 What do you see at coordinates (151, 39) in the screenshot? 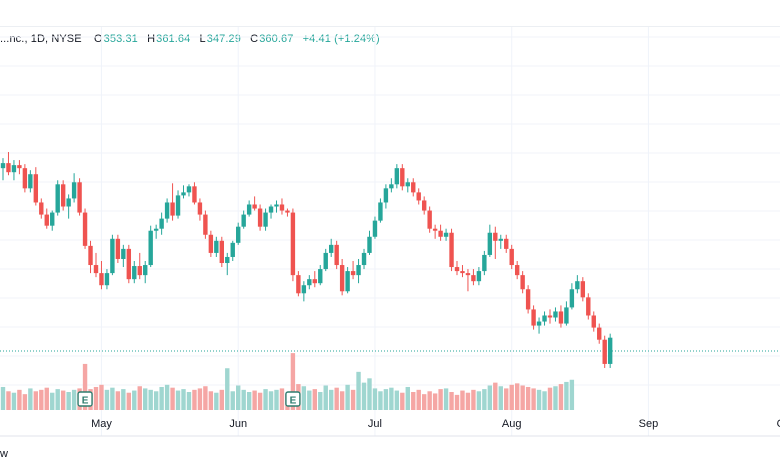
I see `high-label: H` at bounding box center [151, 39].